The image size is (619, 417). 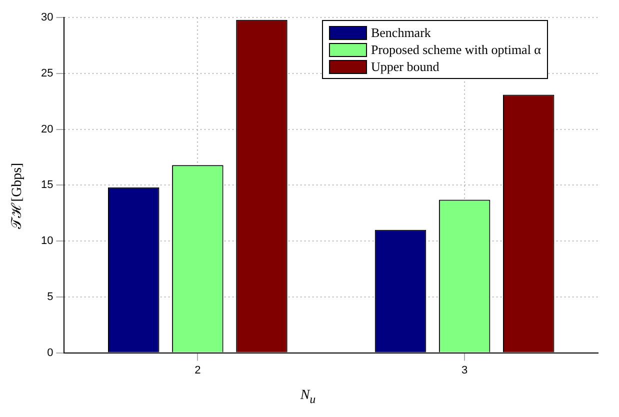 I want to click on y-axis-title: 𝒯ℋ [Gbps], so click(x=18, y=197).